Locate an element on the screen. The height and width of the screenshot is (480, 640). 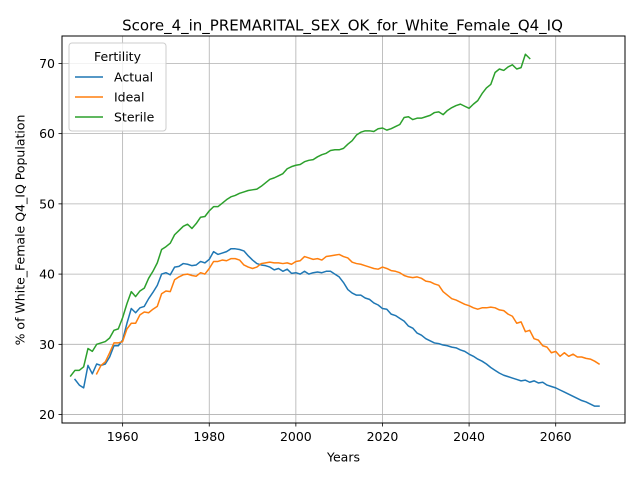
x-tick-label: 1980 is located at coordinates (209, 436).